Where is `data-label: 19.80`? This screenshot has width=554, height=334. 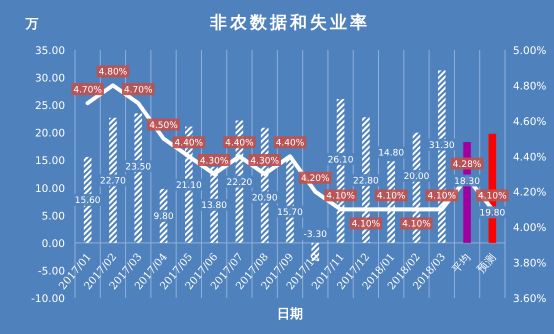 data-label: 19.80 is located at coordinates (492, 213).